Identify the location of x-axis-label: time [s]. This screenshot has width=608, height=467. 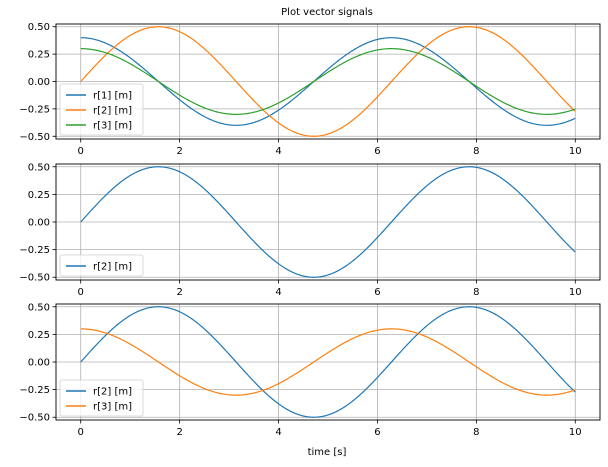
(327, 452).